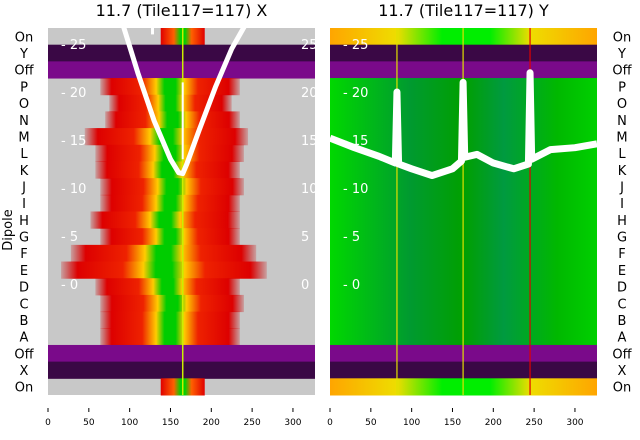 The width and height of the screenshot is (640, 440). Describe the element at coordinates (170, 320) in the screenshot. I see `heatmap-row-b` at that location.